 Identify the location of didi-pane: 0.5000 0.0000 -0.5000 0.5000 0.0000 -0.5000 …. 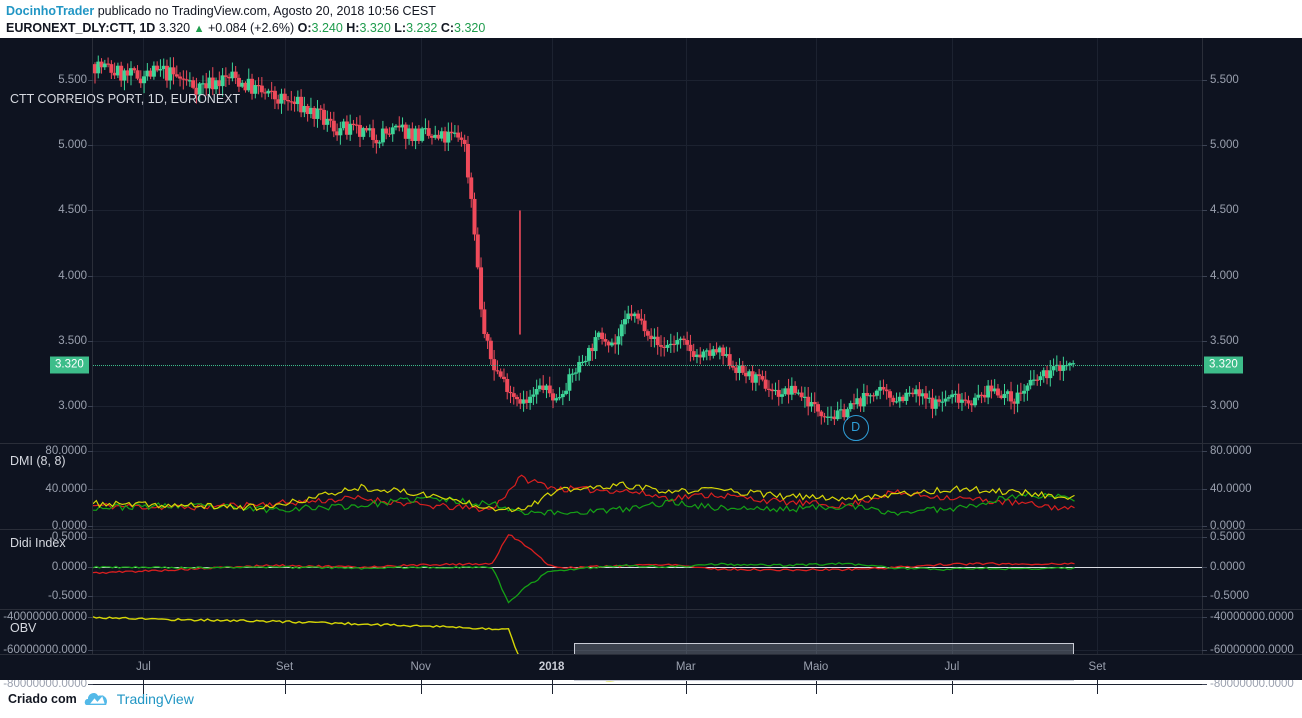
(651, 569).